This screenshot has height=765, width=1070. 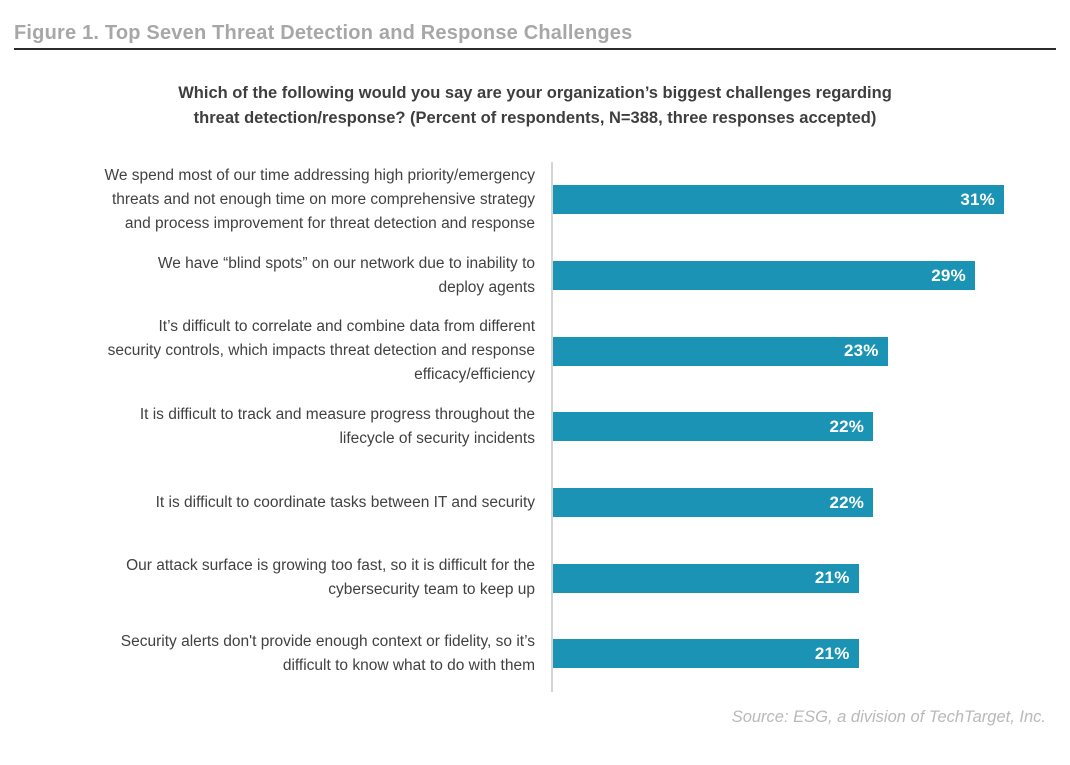 I want to click on bar-area: 31%, so click(x=810, y=200).